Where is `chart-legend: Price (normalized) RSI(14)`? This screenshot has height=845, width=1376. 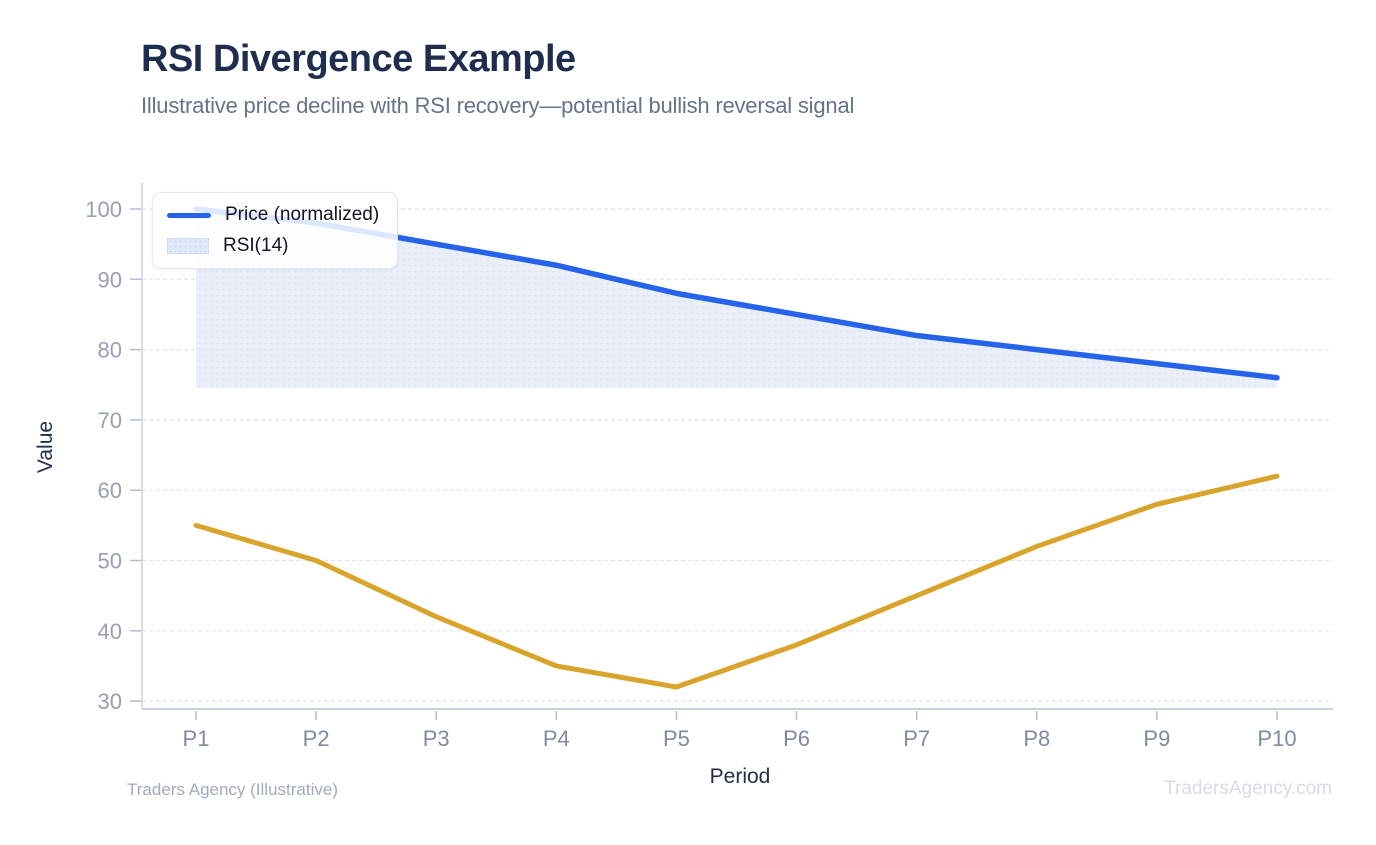 chart-legend: Price (normalized) RSI(14) is located at coordinates (275, 230).